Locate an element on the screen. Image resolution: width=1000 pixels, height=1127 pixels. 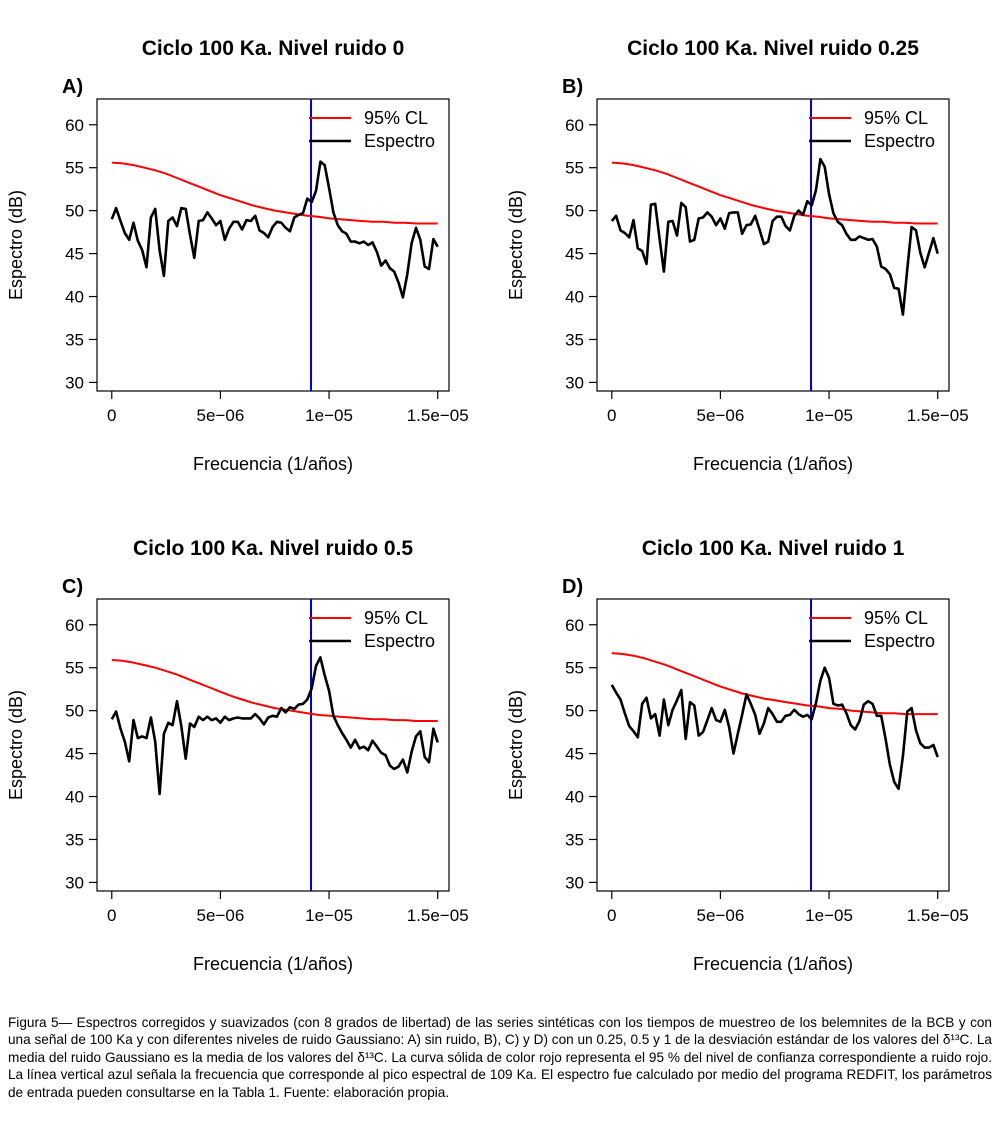
chart-title: Ciclo 100 Ka. Nivel ruido 0 is located at coordinates (273, 48).